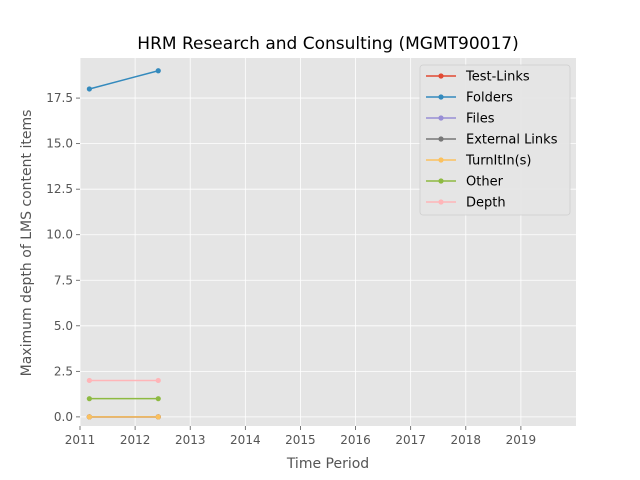 This screenshot has height=480, width=640. I want to click on legend-entry: Other, so click(465, 182).